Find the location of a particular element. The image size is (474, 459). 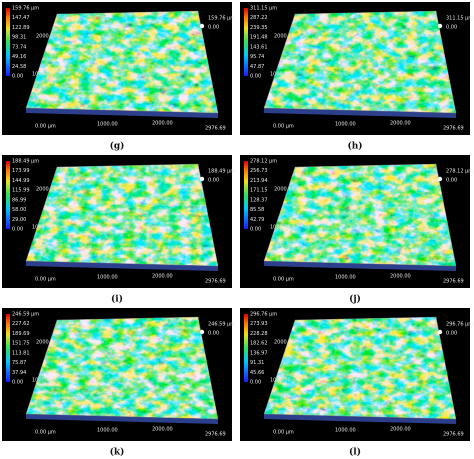

colorbar-label: 95.74 is located at coordinates (257, 57).